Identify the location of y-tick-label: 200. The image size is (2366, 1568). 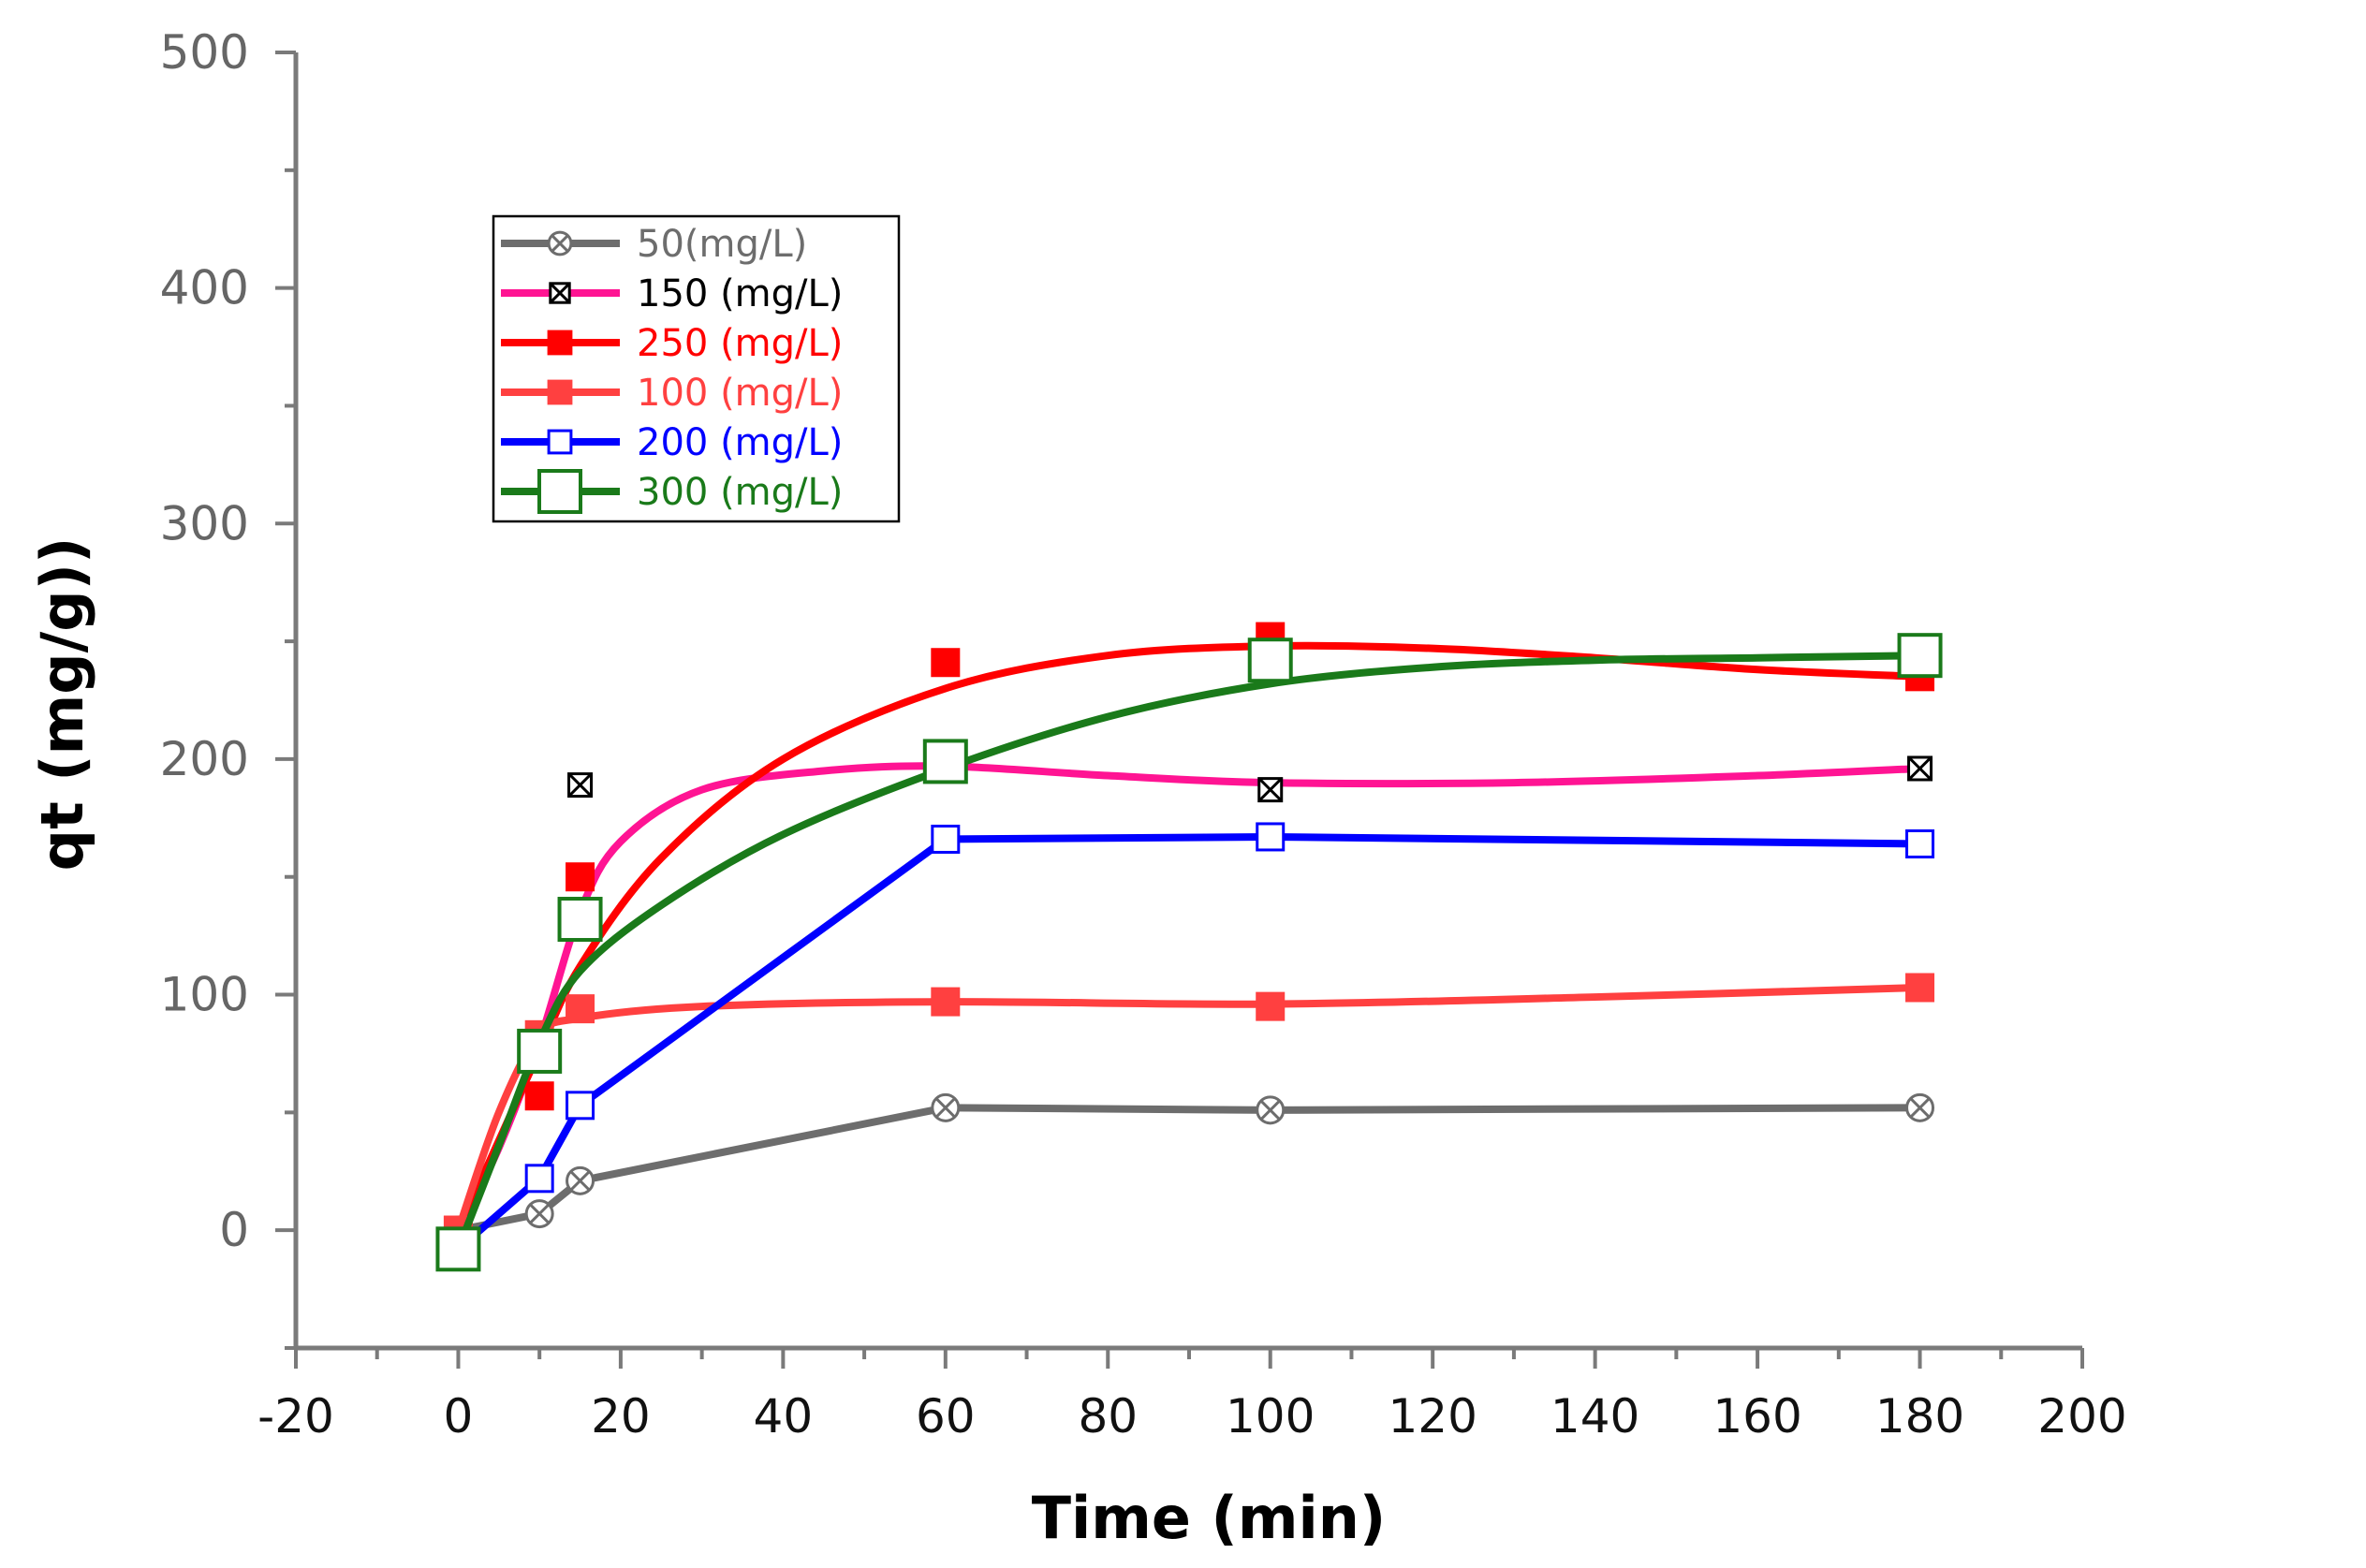
(205, 759).